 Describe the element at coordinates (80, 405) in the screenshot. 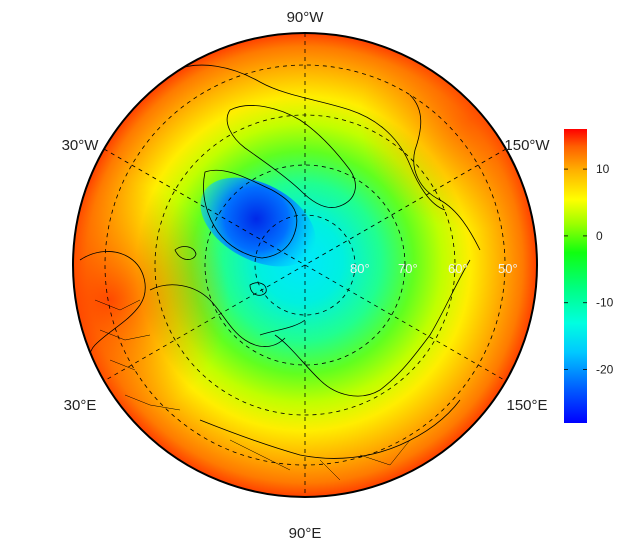

I see `lon-label-30e: 30°E` at that location.